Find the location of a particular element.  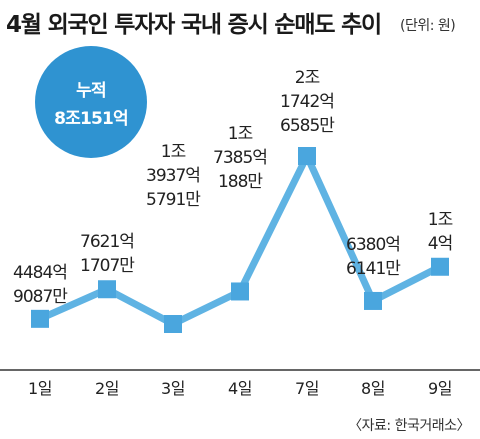

data-label-5-line-3: 6585만 is located at coordinates (307, 126).